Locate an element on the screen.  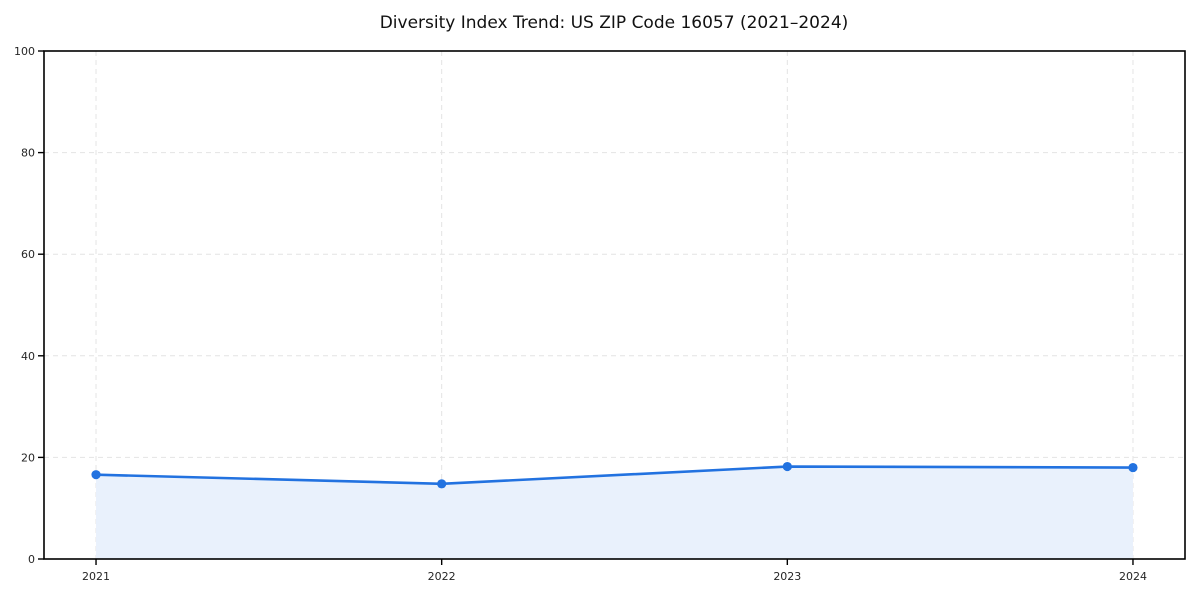
trend-line is located at coordinates (614, 475).